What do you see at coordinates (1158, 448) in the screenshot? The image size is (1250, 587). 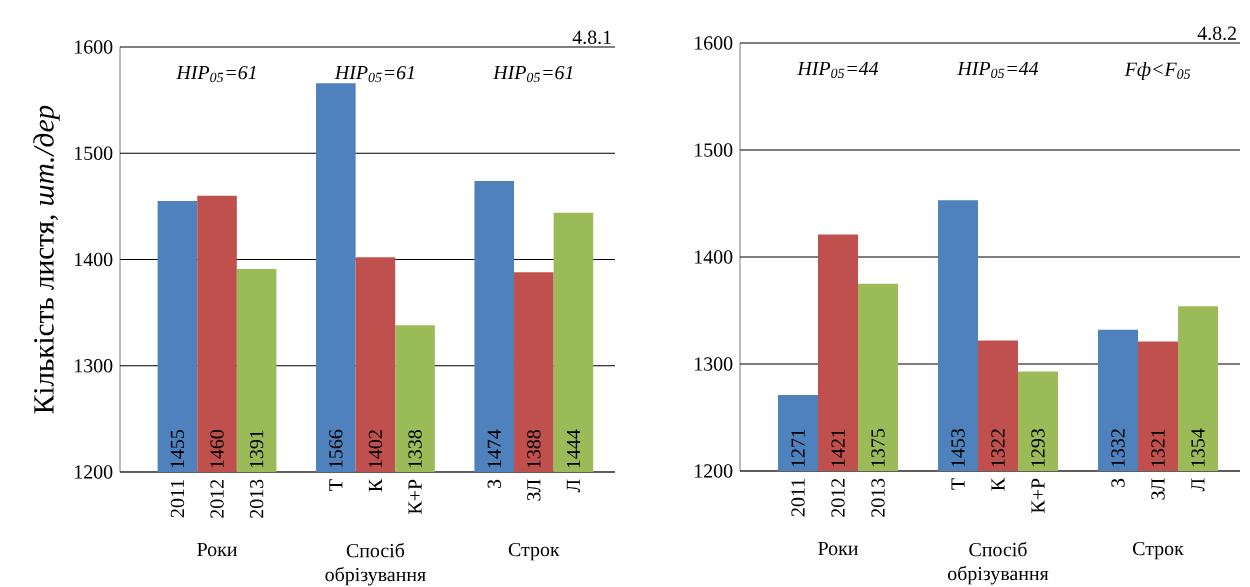 I see `data-label: 1321` at bounding box center [1158, 448].